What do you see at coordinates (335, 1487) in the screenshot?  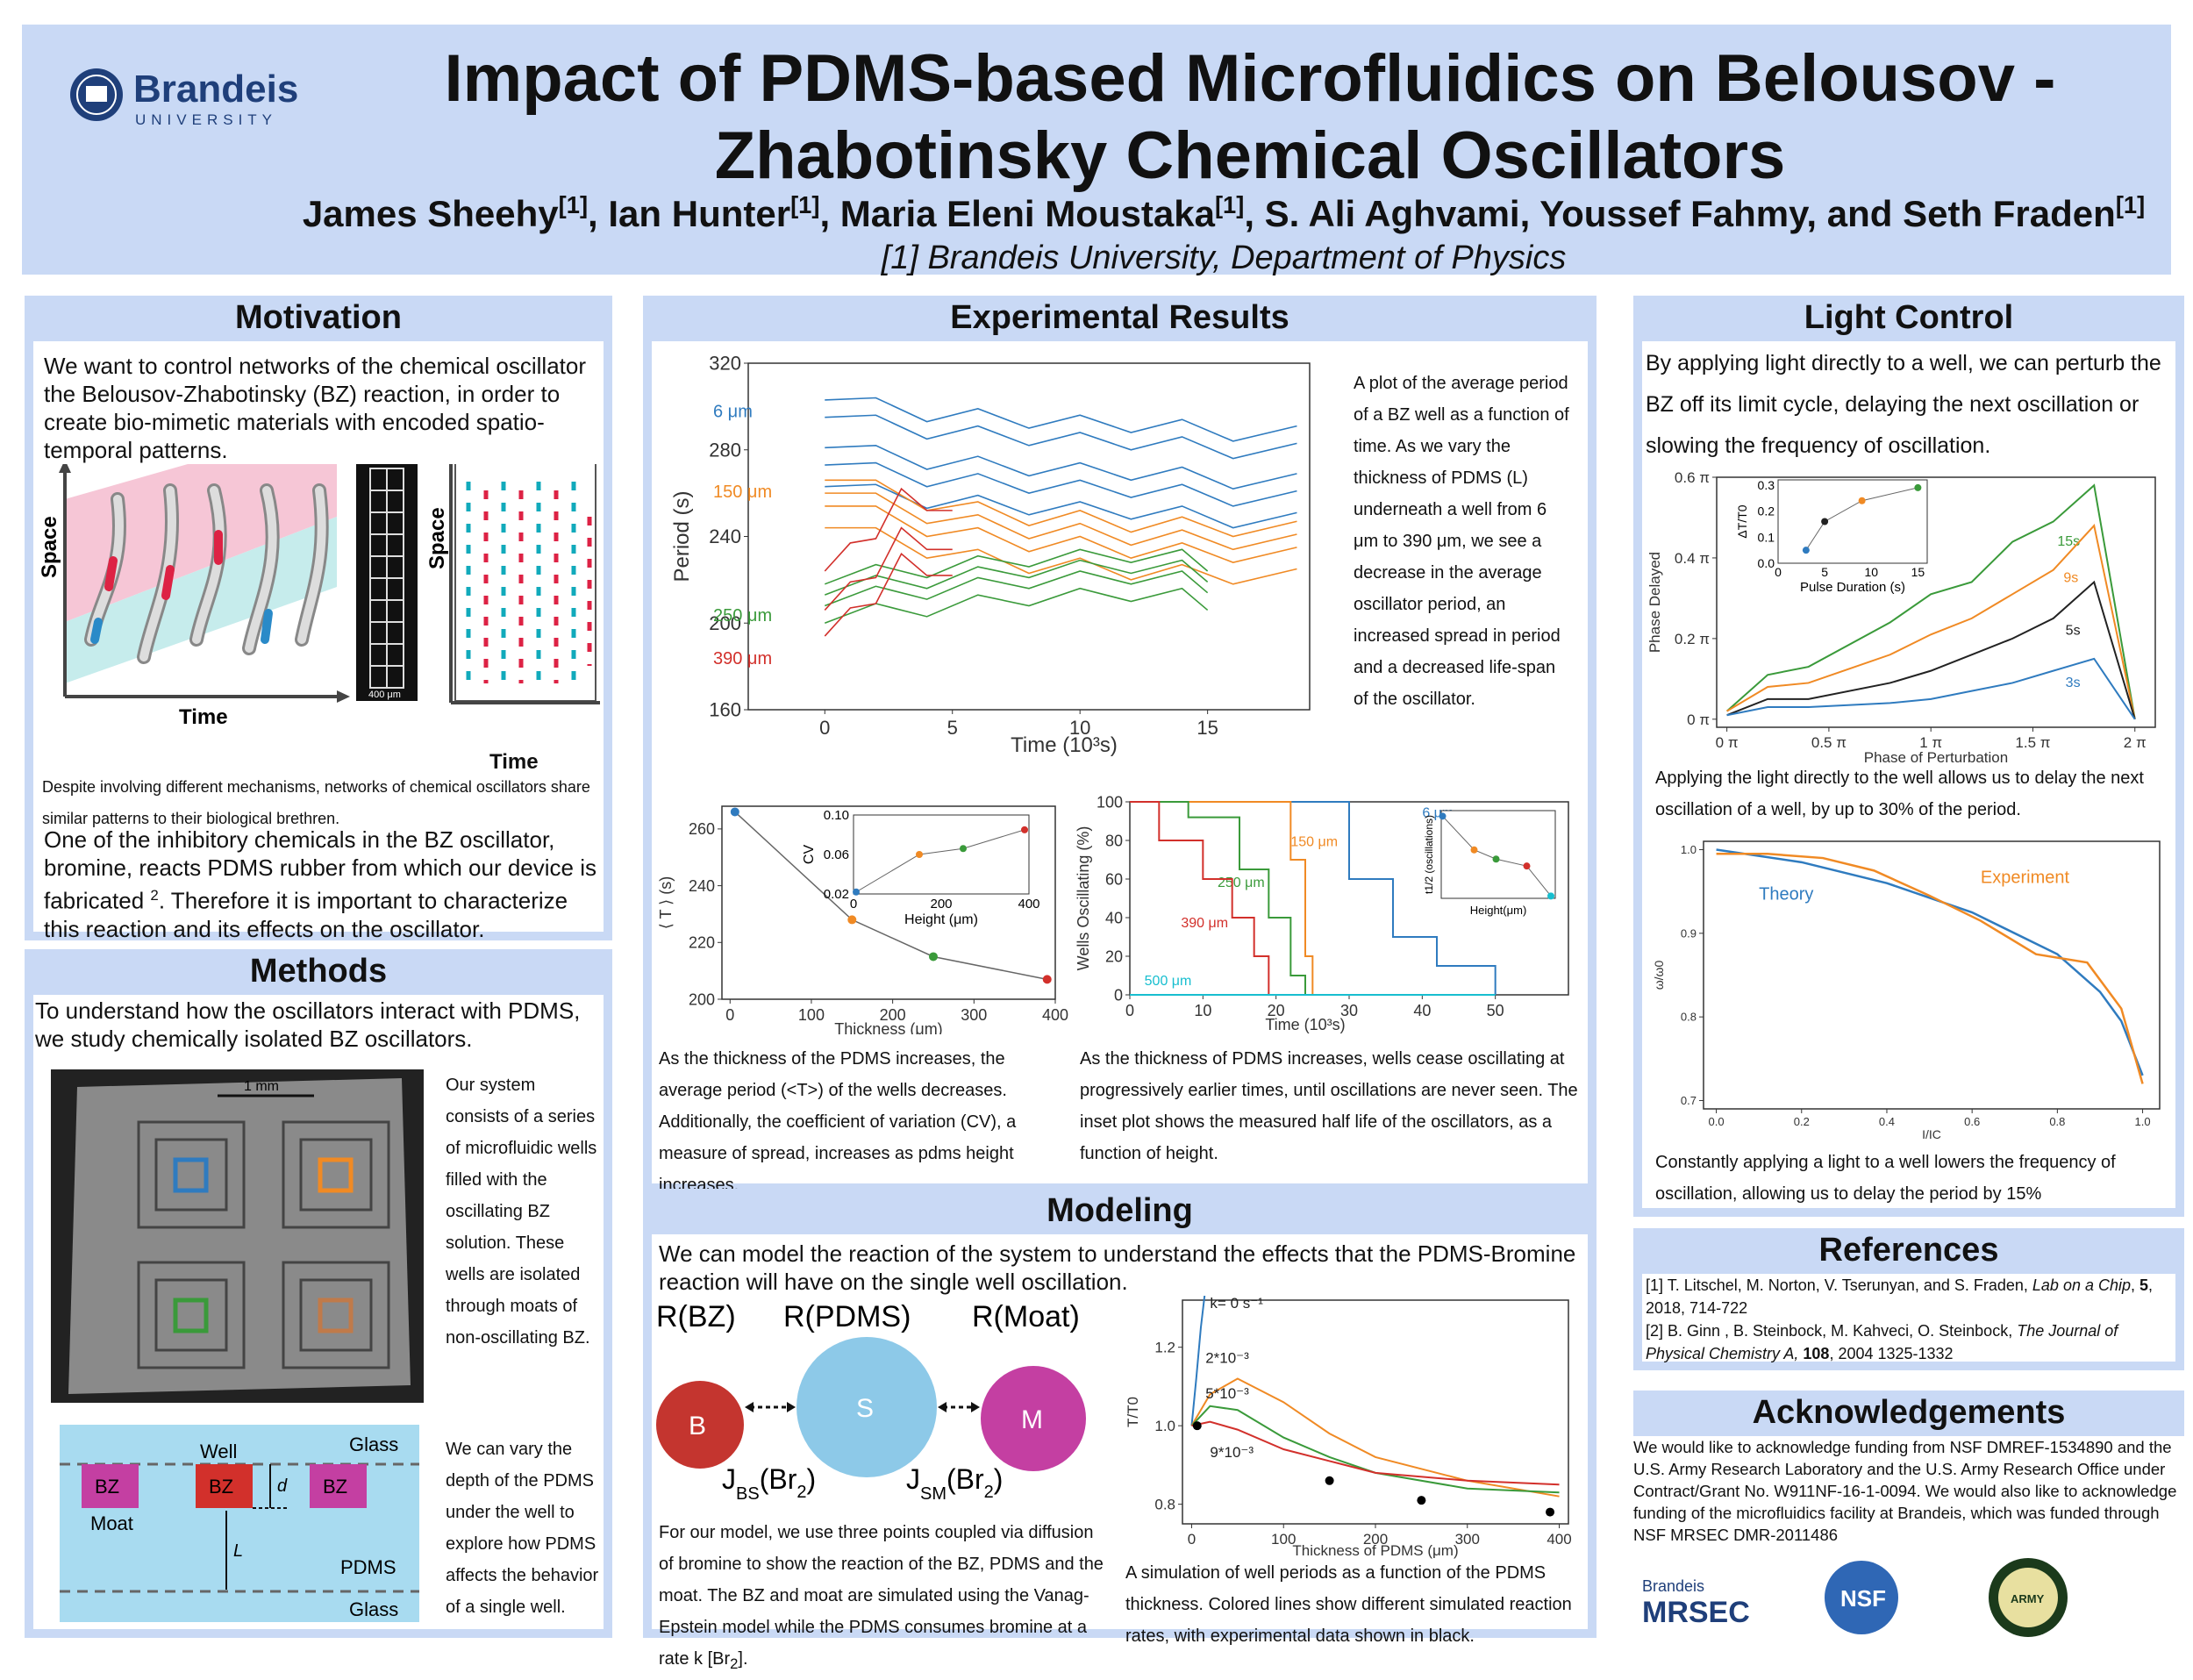 I see `bz-right: BZ` at bounding box center [335, 1487].